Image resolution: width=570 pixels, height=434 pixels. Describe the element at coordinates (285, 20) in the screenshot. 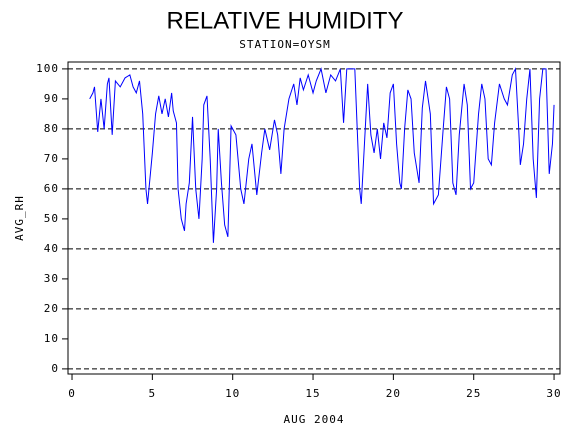

I see `chart-title: RELATIVE HUMIDITY` at that location.